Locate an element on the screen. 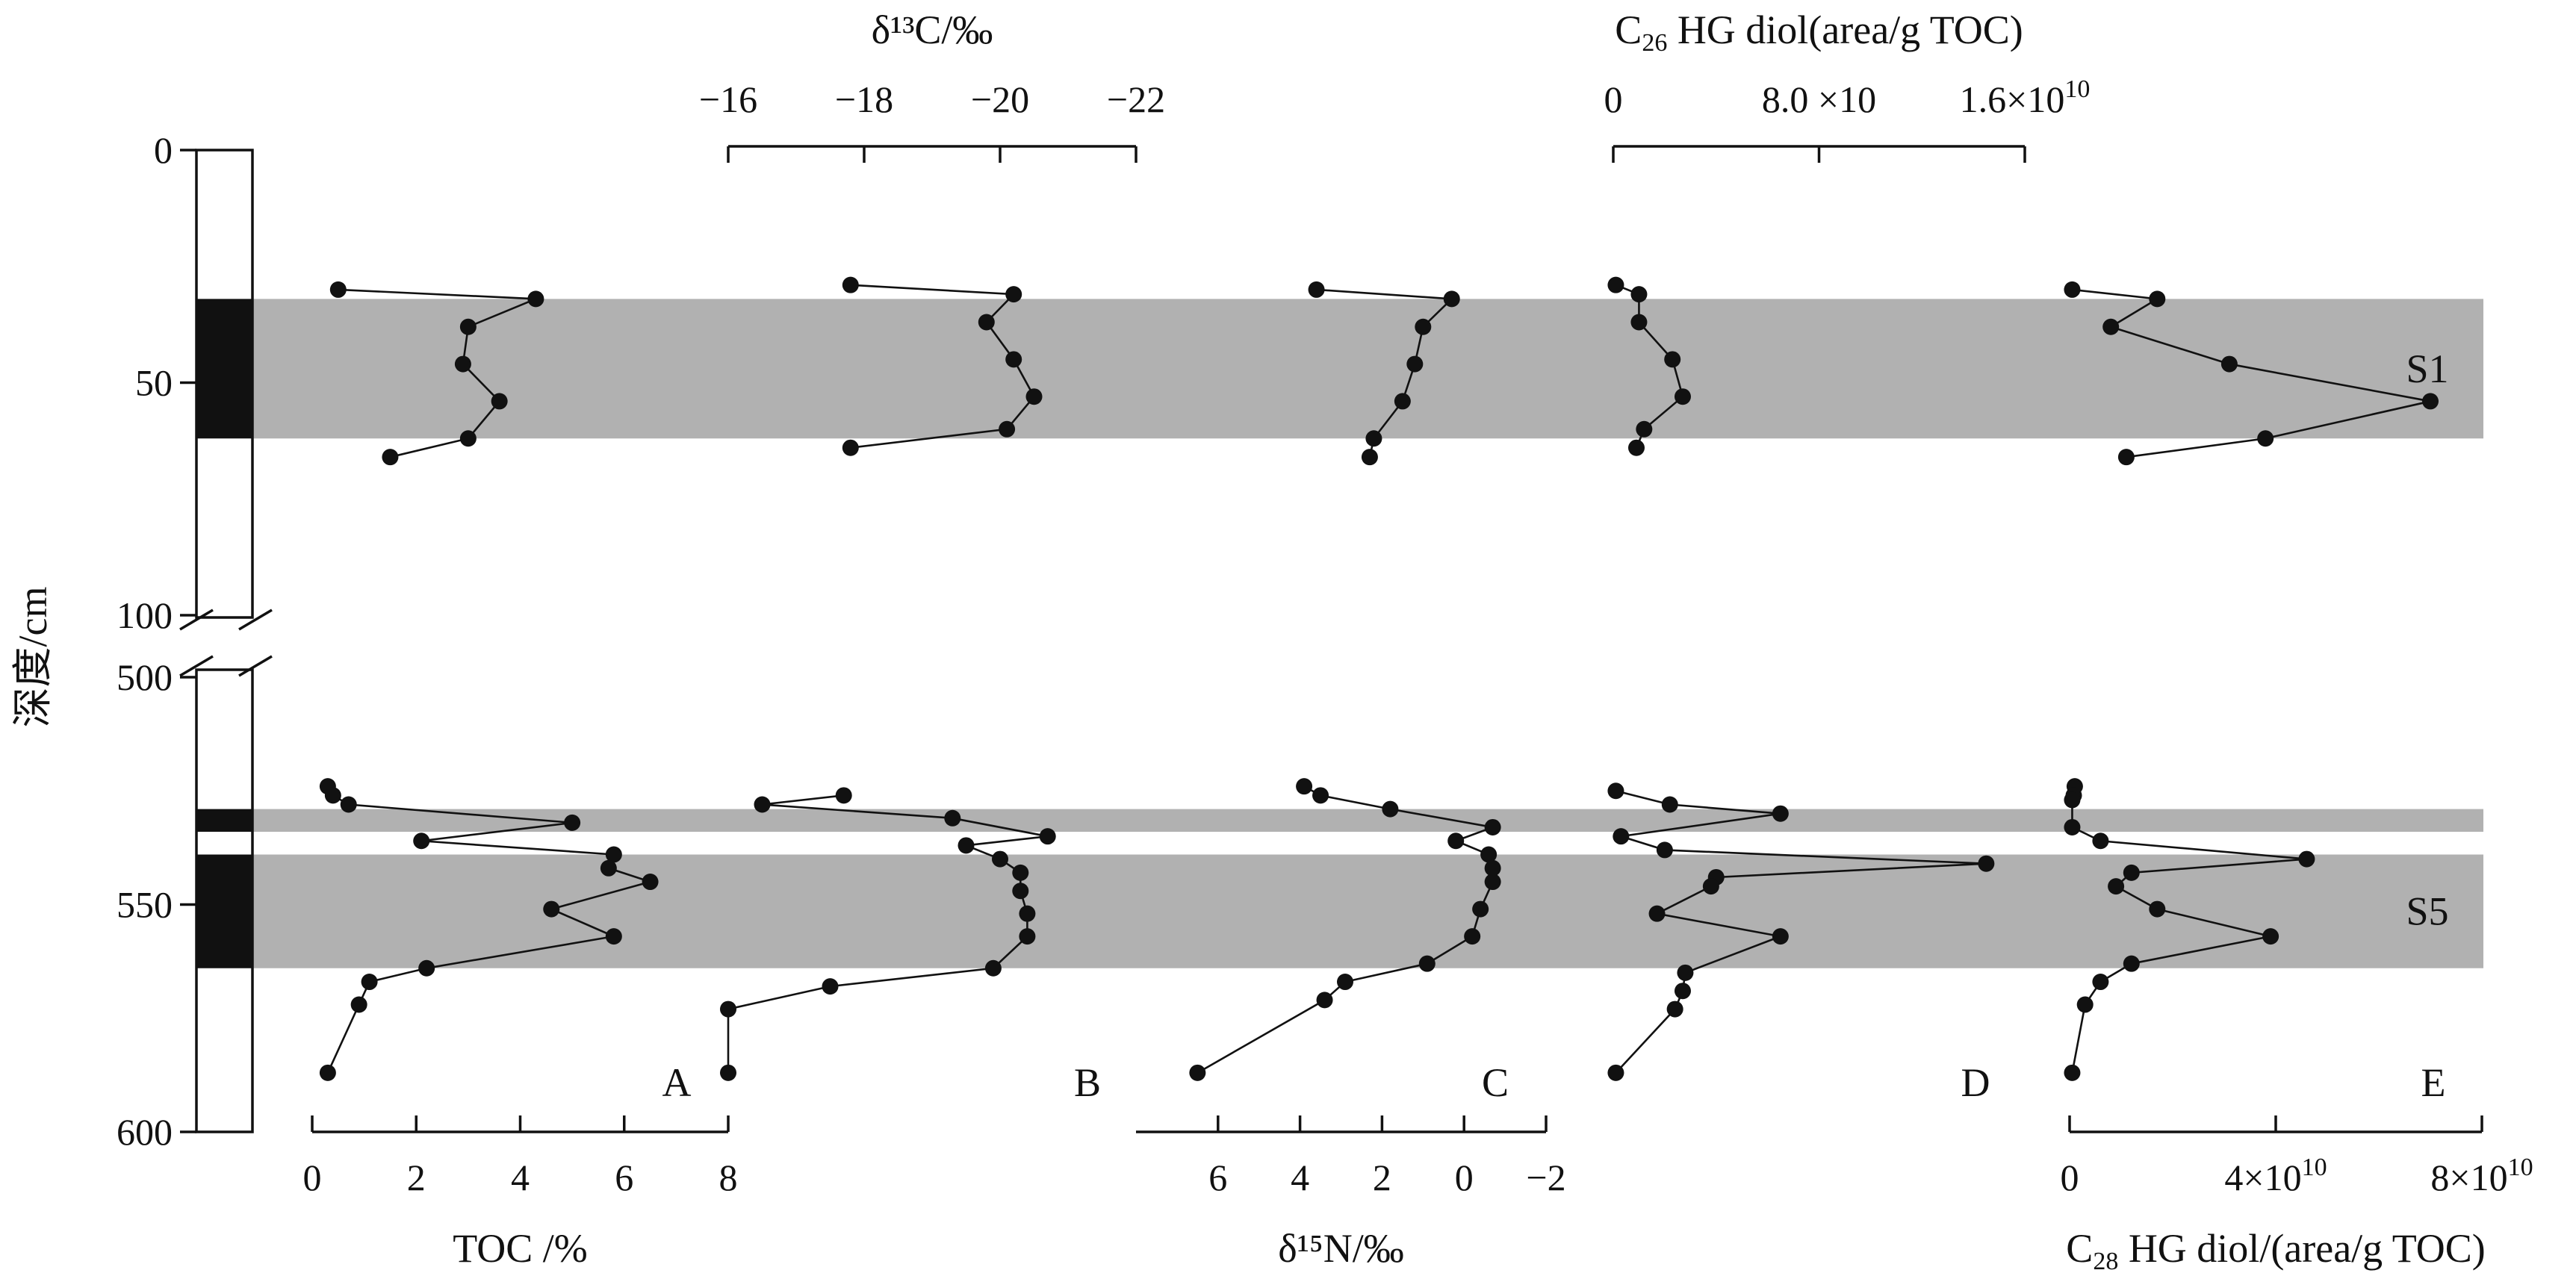 The width and height of the screenshot is (2576, 1276). depth-tick-label-500: 500 is located at coordinates (145, 677).